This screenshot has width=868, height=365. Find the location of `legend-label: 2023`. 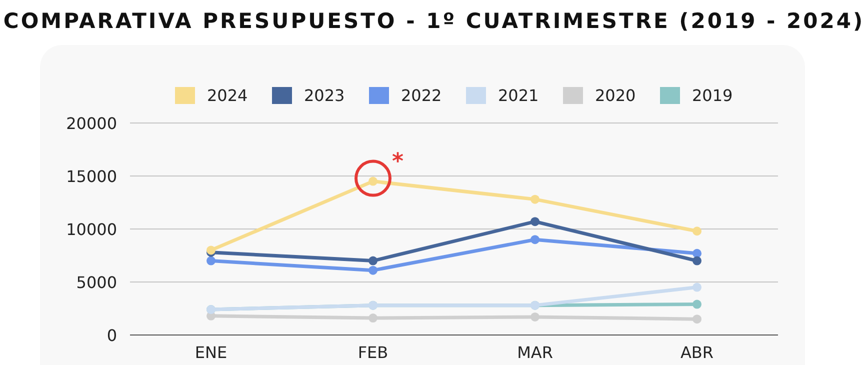

legend-label: 2023 is located at coordinates (324, 95).